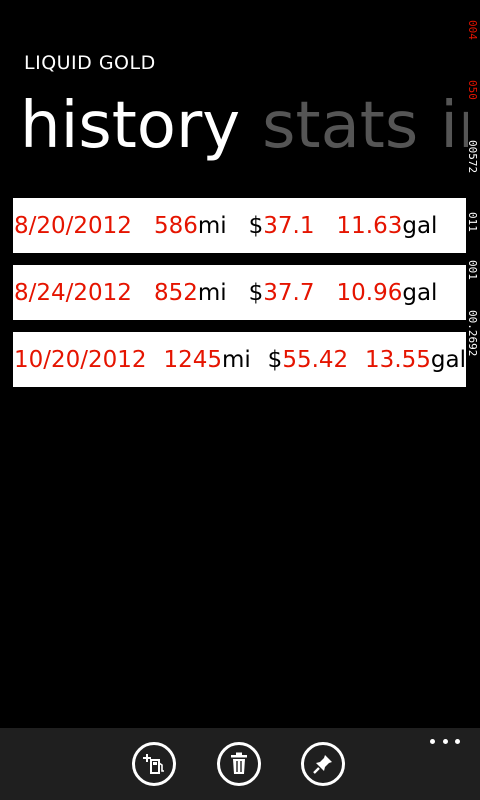  What do you see at coordinates (175, 292) in the screenshot?
I see `entry-miles: 852` at bounding box center [175, 292].